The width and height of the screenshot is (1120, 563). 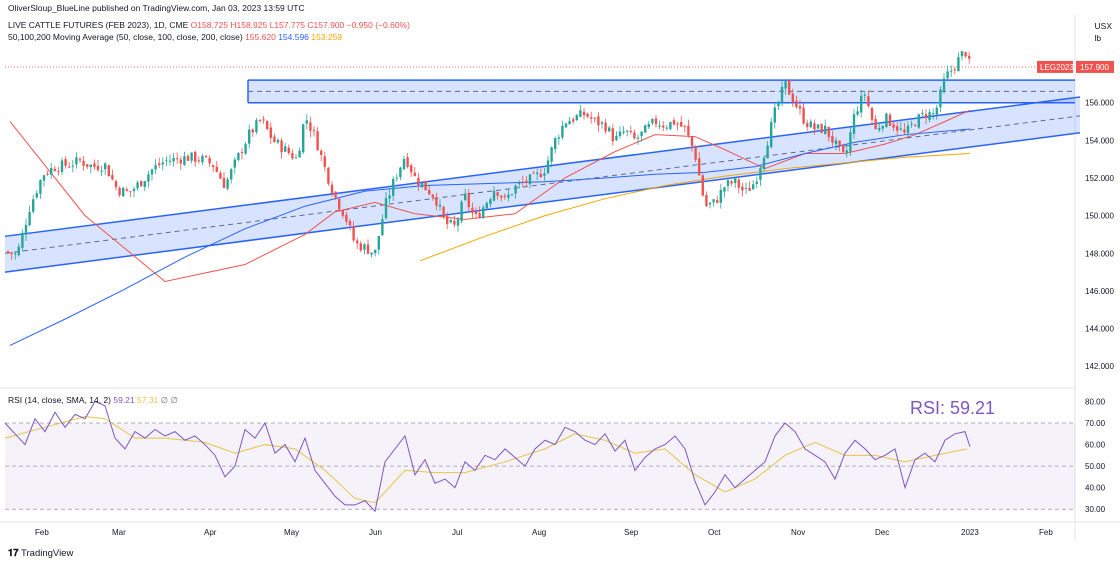 I want to click on time-tick-label: May, so click(x=291, y=532).